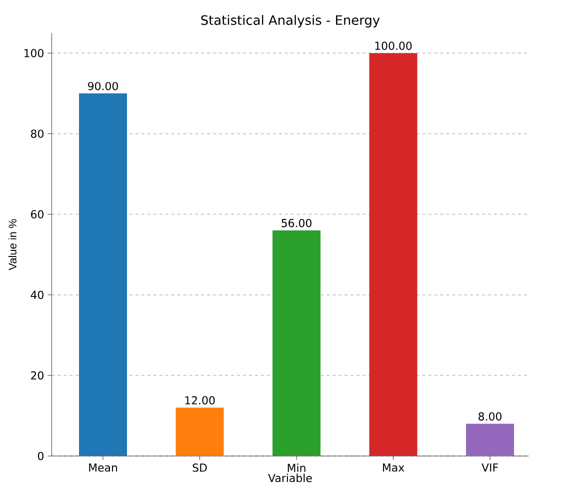 This screenshot has width=581, height=490. I want to click on data-label: 8.00, so click(490, 416).